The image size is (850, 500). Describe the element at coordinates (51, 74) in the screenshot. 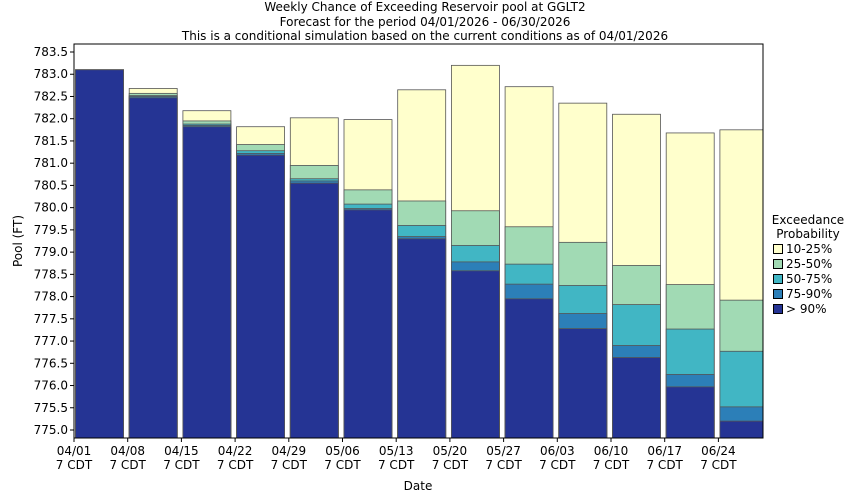

I see `y-tick-label: 783.0` at that location.